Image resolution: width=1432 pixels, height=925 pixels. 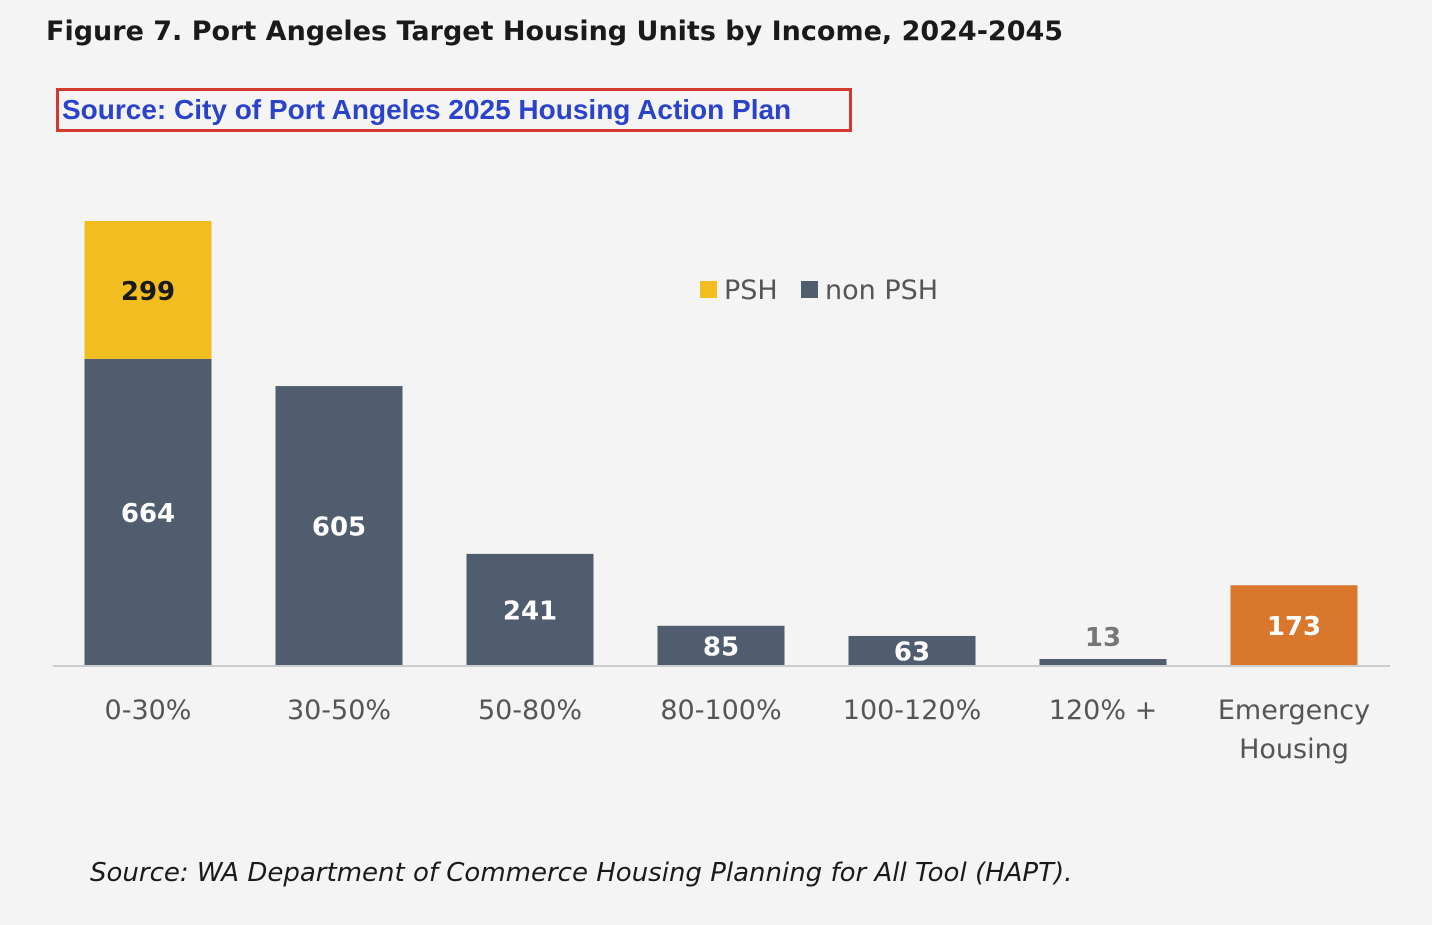 I want to click on x-tick-label: 30-50%, so click(x=339, y=710).